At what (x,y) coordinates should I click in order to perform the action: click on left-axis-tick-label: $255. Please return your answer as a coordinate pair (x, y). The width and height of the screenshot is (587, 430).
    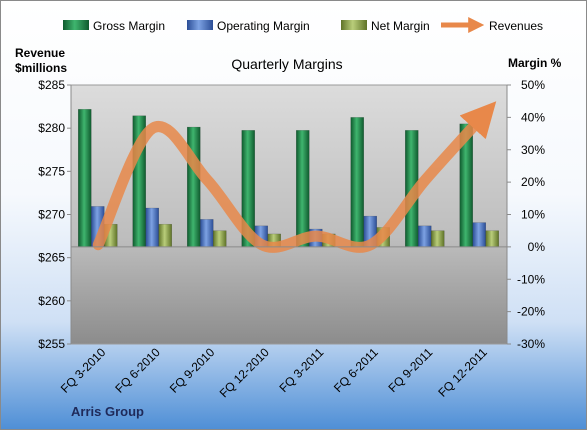
    Looking at the image, I should click on (51, 344).